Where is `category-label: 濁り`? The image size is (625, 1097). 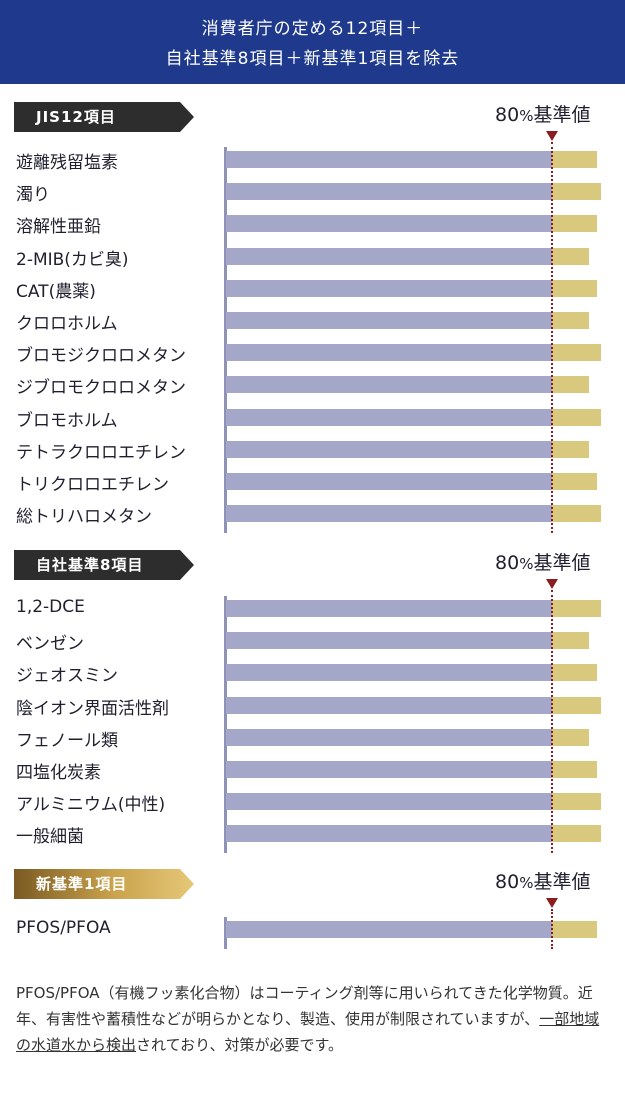
category-label: 濁り is located at coordinates (33, 195).